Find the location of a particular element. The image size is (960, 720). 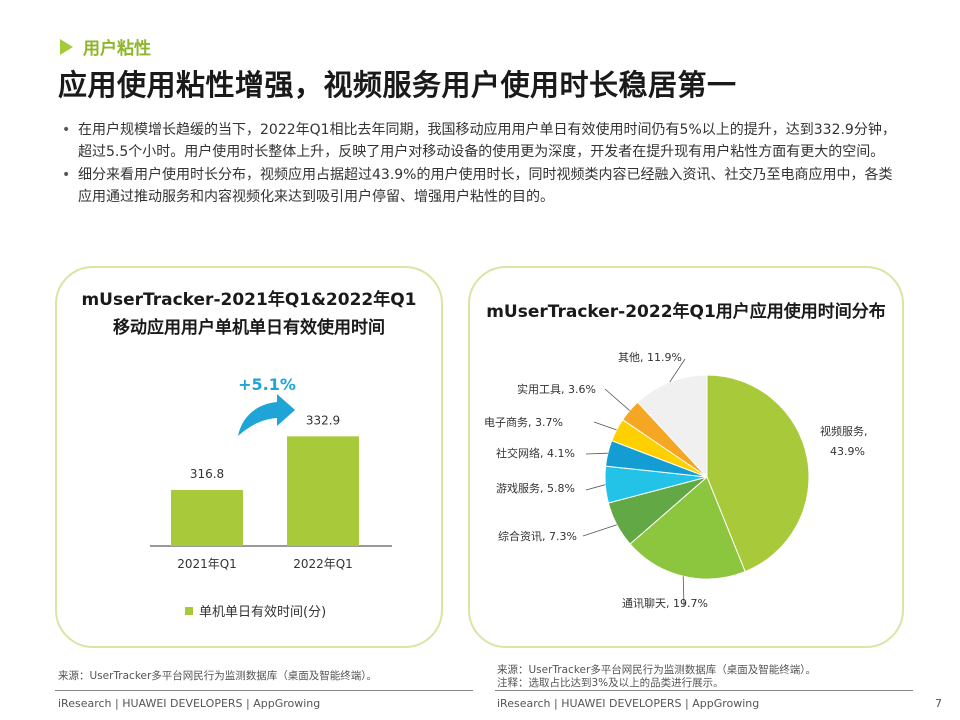

pie-slice-label: 综合资讯, 7.3% is located at coordinates (537, 536).